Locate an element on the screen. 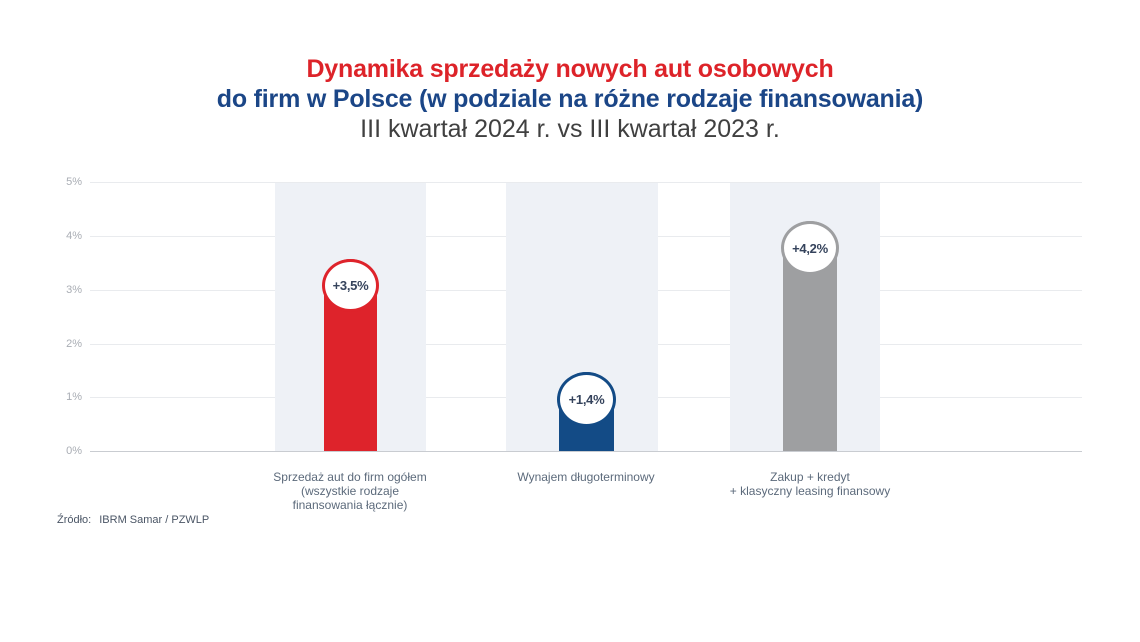  source-note: Źródło: IBRM Samar / PZWLP is located at coordinates (133, 520).